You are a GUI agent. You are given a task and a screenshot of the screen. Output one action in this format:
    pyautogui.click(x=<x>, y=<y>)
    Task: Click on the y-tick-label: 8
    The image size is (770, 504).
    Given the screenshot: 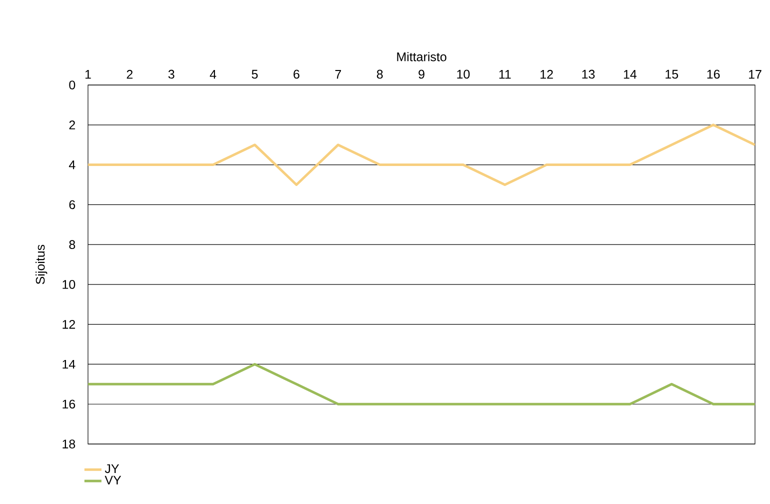 What is the action you would take?
    pyautogui.click(x=72, y=244)
    